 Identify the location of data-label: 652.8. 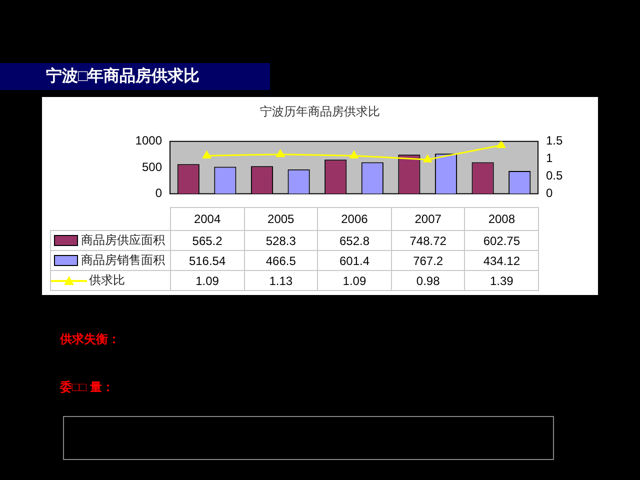
(355, 240).